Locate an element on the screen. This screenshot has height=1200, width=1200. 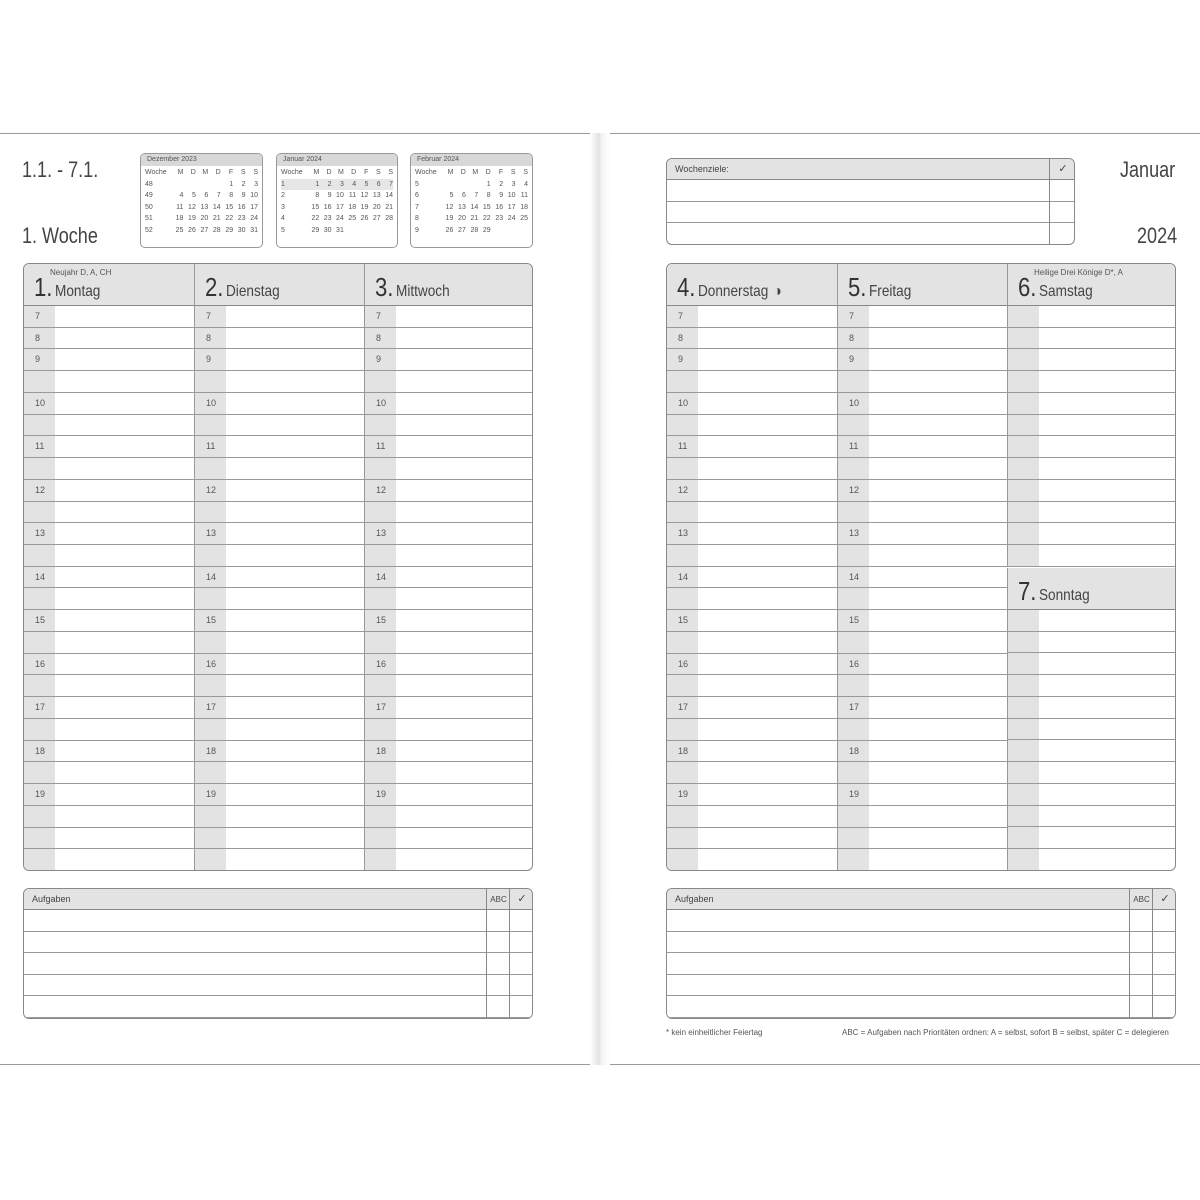
calendar-day: 17 is located at coordinates (340, 207).